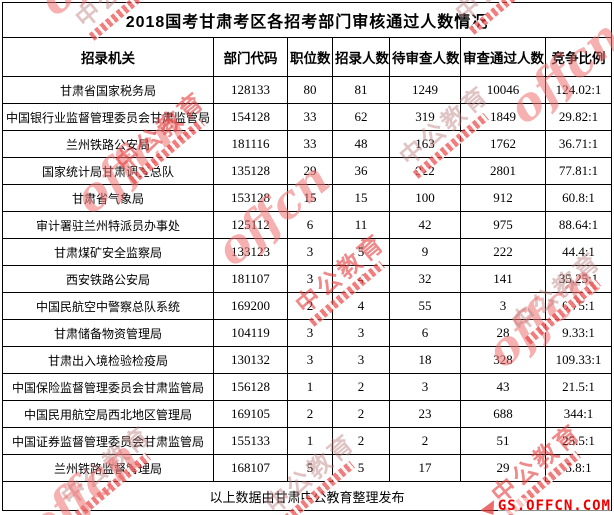 The image size is (614, 515). Describe the element at coordinates (425, 144) in the screenshot. I see `value-cell: 163` at that location.